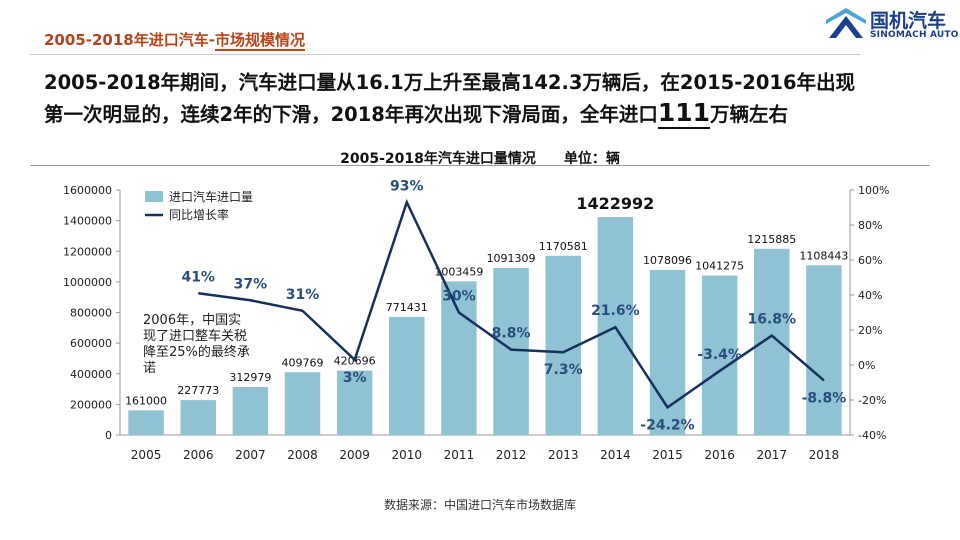 This screenshot has width=960, height=540. Describe the element at coordinates (91, 374) in the screenshot. I see `y-left-tick-label: 400000` at that location.